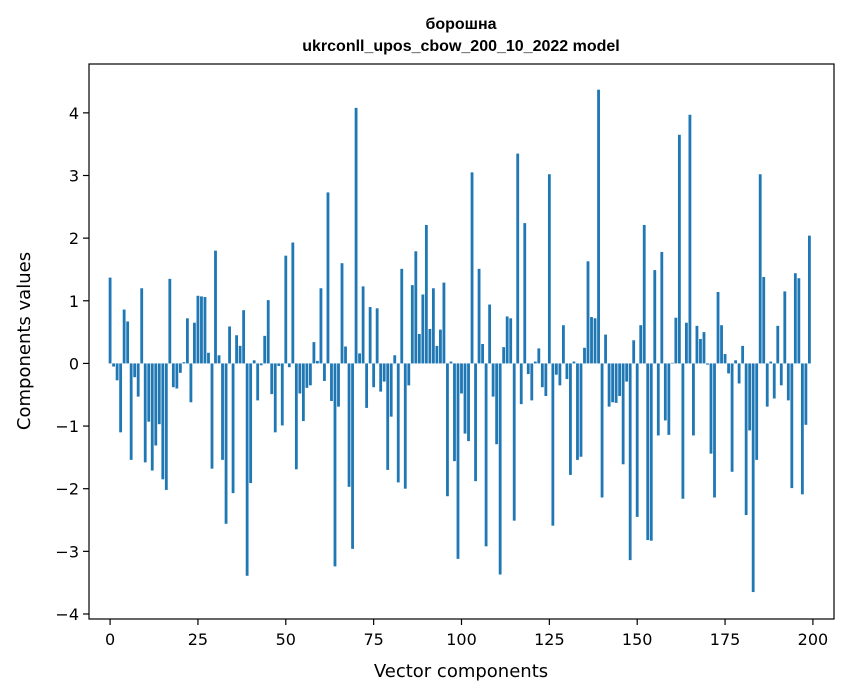  I want to click on x-tick-label: 25, so click(198, 639).